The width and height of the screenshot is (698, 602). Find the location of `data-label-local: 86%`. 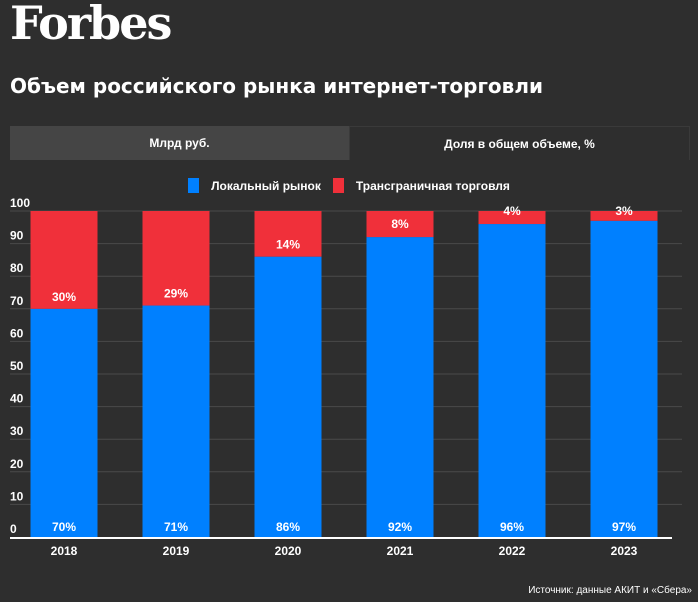

data-label-local: 86% is located at coordinates (288, 527).